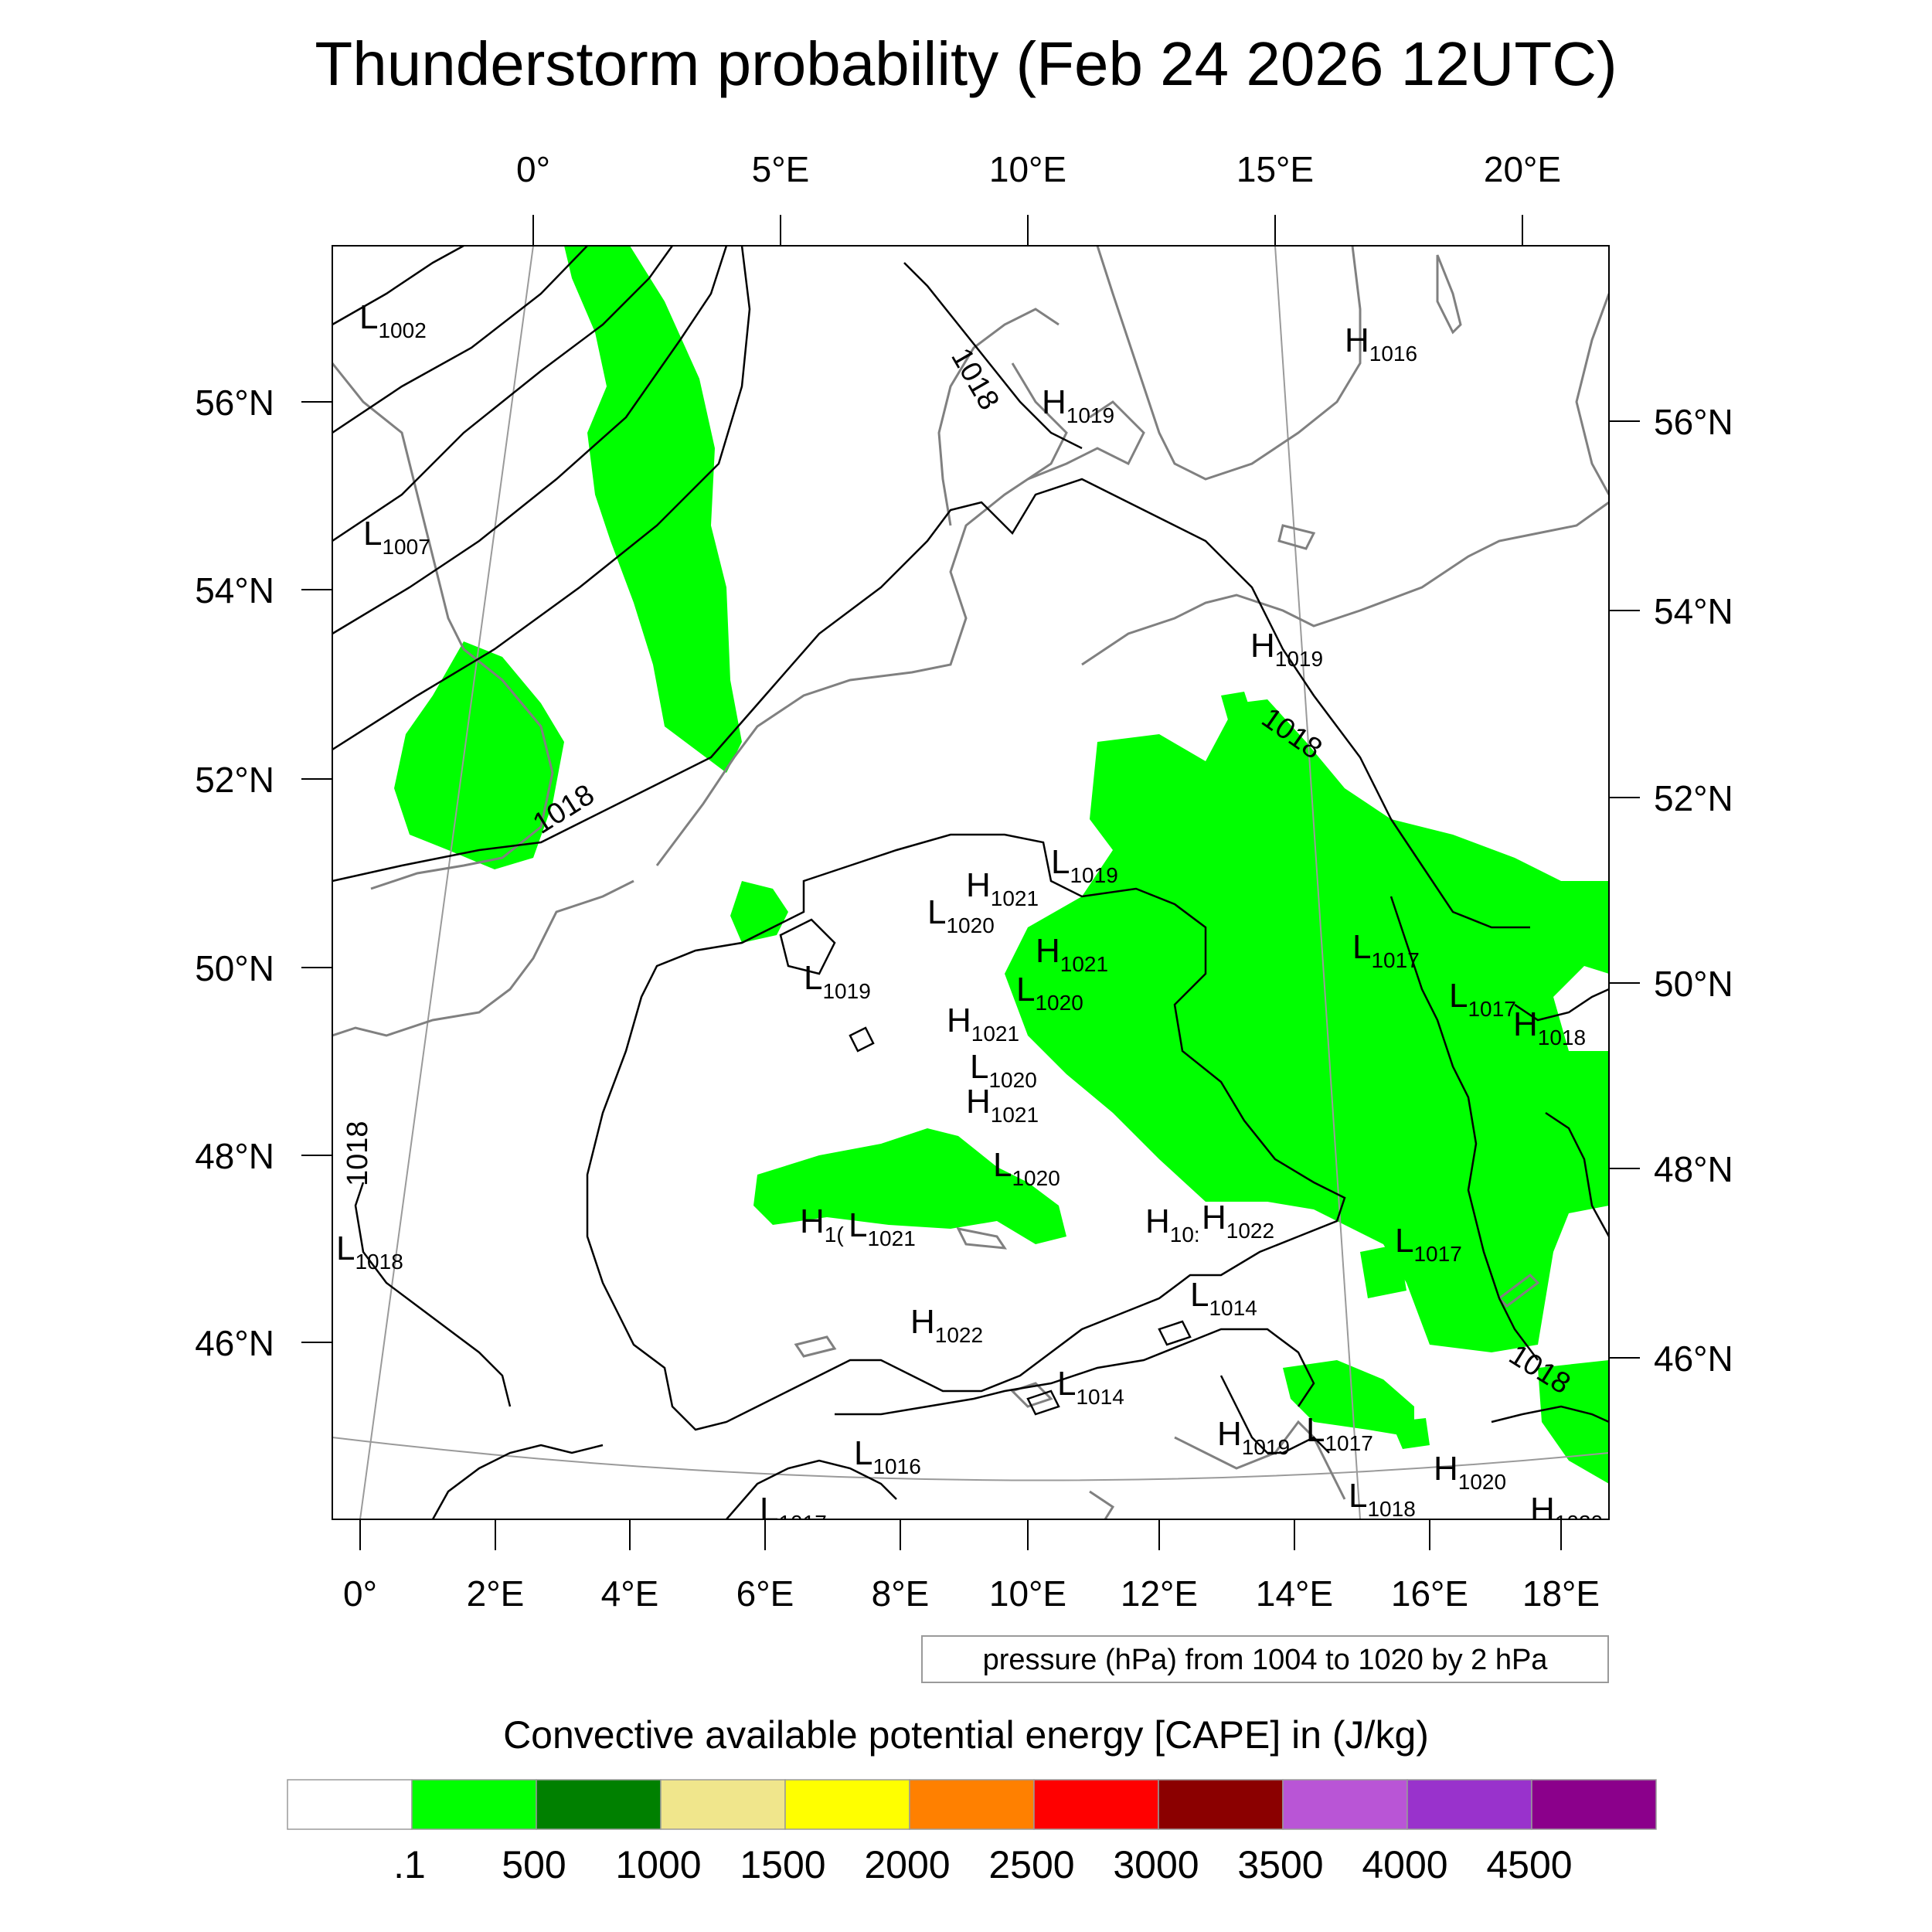  Describe the element at coordinates (1574, 1422) in the screenshot. I see `cape-area-hungary-east` at that location.